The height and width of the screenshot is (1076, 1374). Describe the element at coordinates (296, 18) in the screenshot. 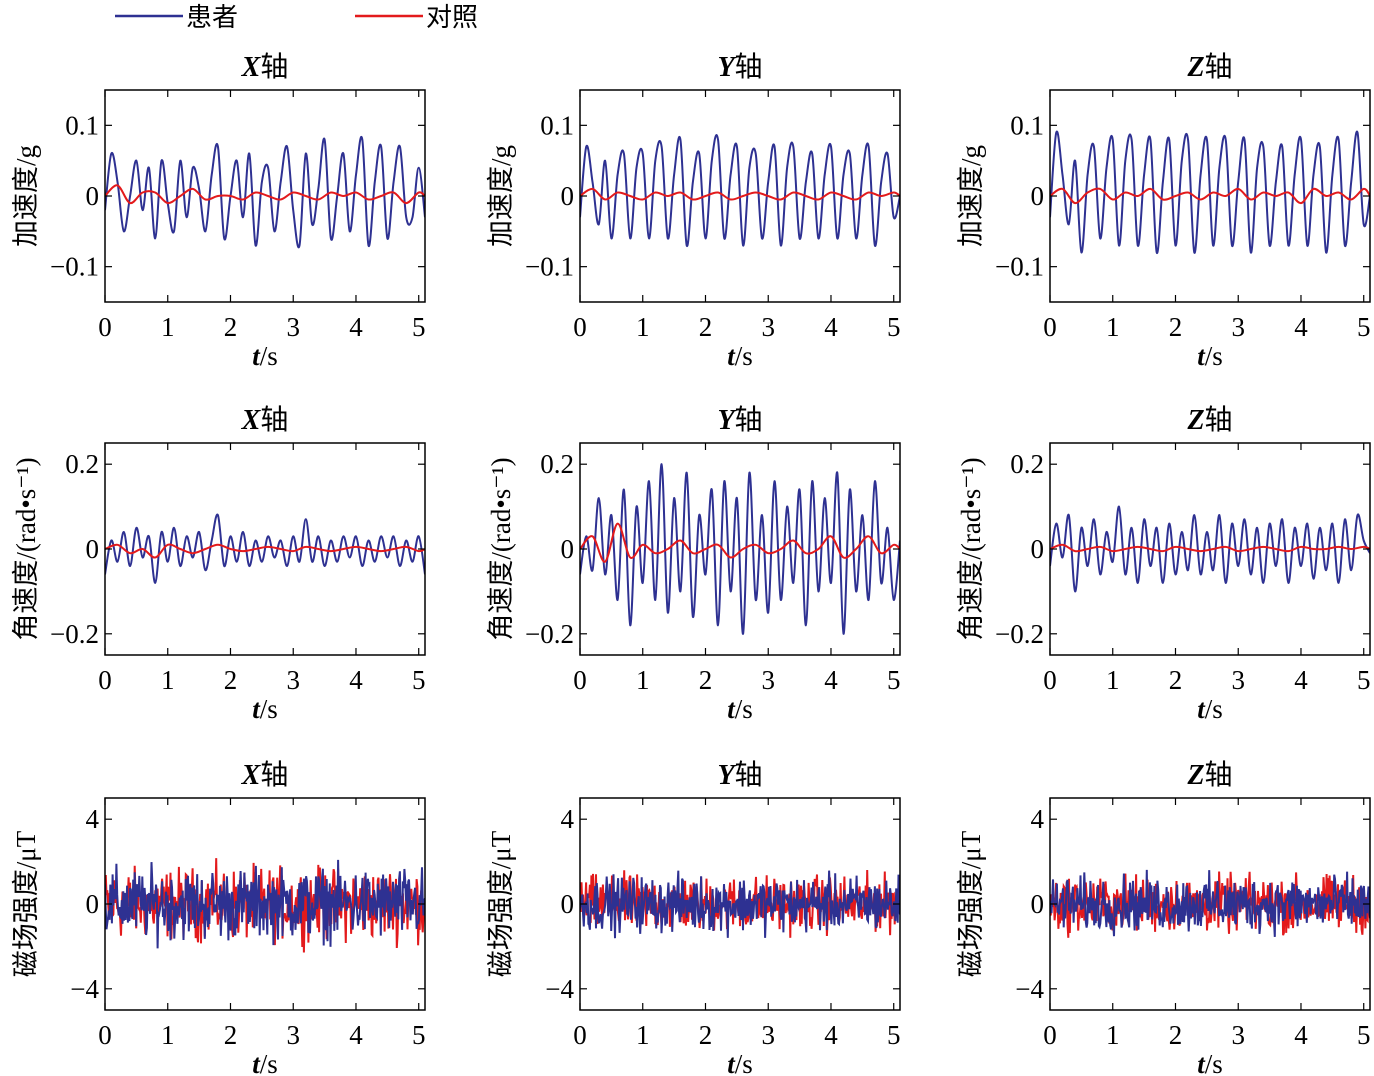

I see `legend: 患者 对照` at that location.